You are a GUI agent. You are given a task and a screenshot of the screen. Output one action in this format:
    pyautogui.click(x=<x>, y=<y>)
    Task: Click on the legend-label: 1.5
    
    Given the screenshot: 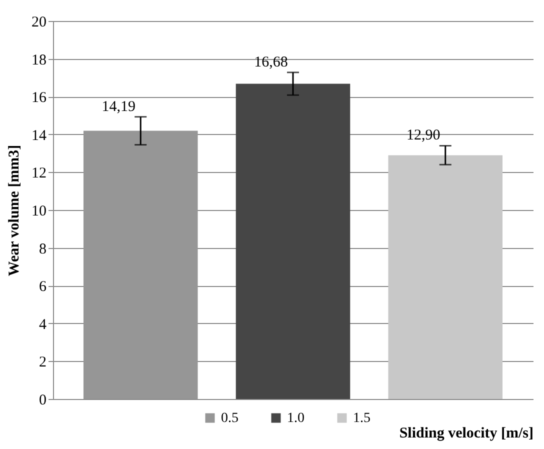 What is the action you would take?
    pyautogui.click(x=361, y=418)
    